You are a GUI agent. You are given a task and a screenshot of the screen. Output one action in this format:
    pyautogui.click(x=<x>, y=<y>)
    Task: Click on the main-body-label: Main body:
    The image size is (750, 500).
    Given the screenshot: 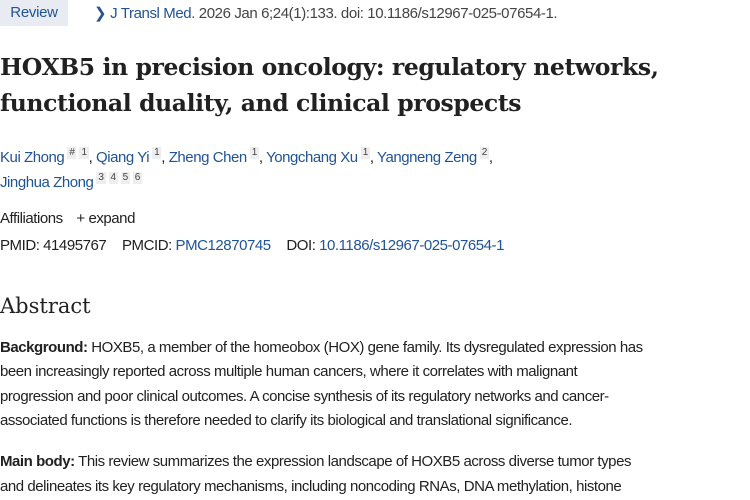 What is the action you would take?
    pyautogui.click(x=37, y=461)
    